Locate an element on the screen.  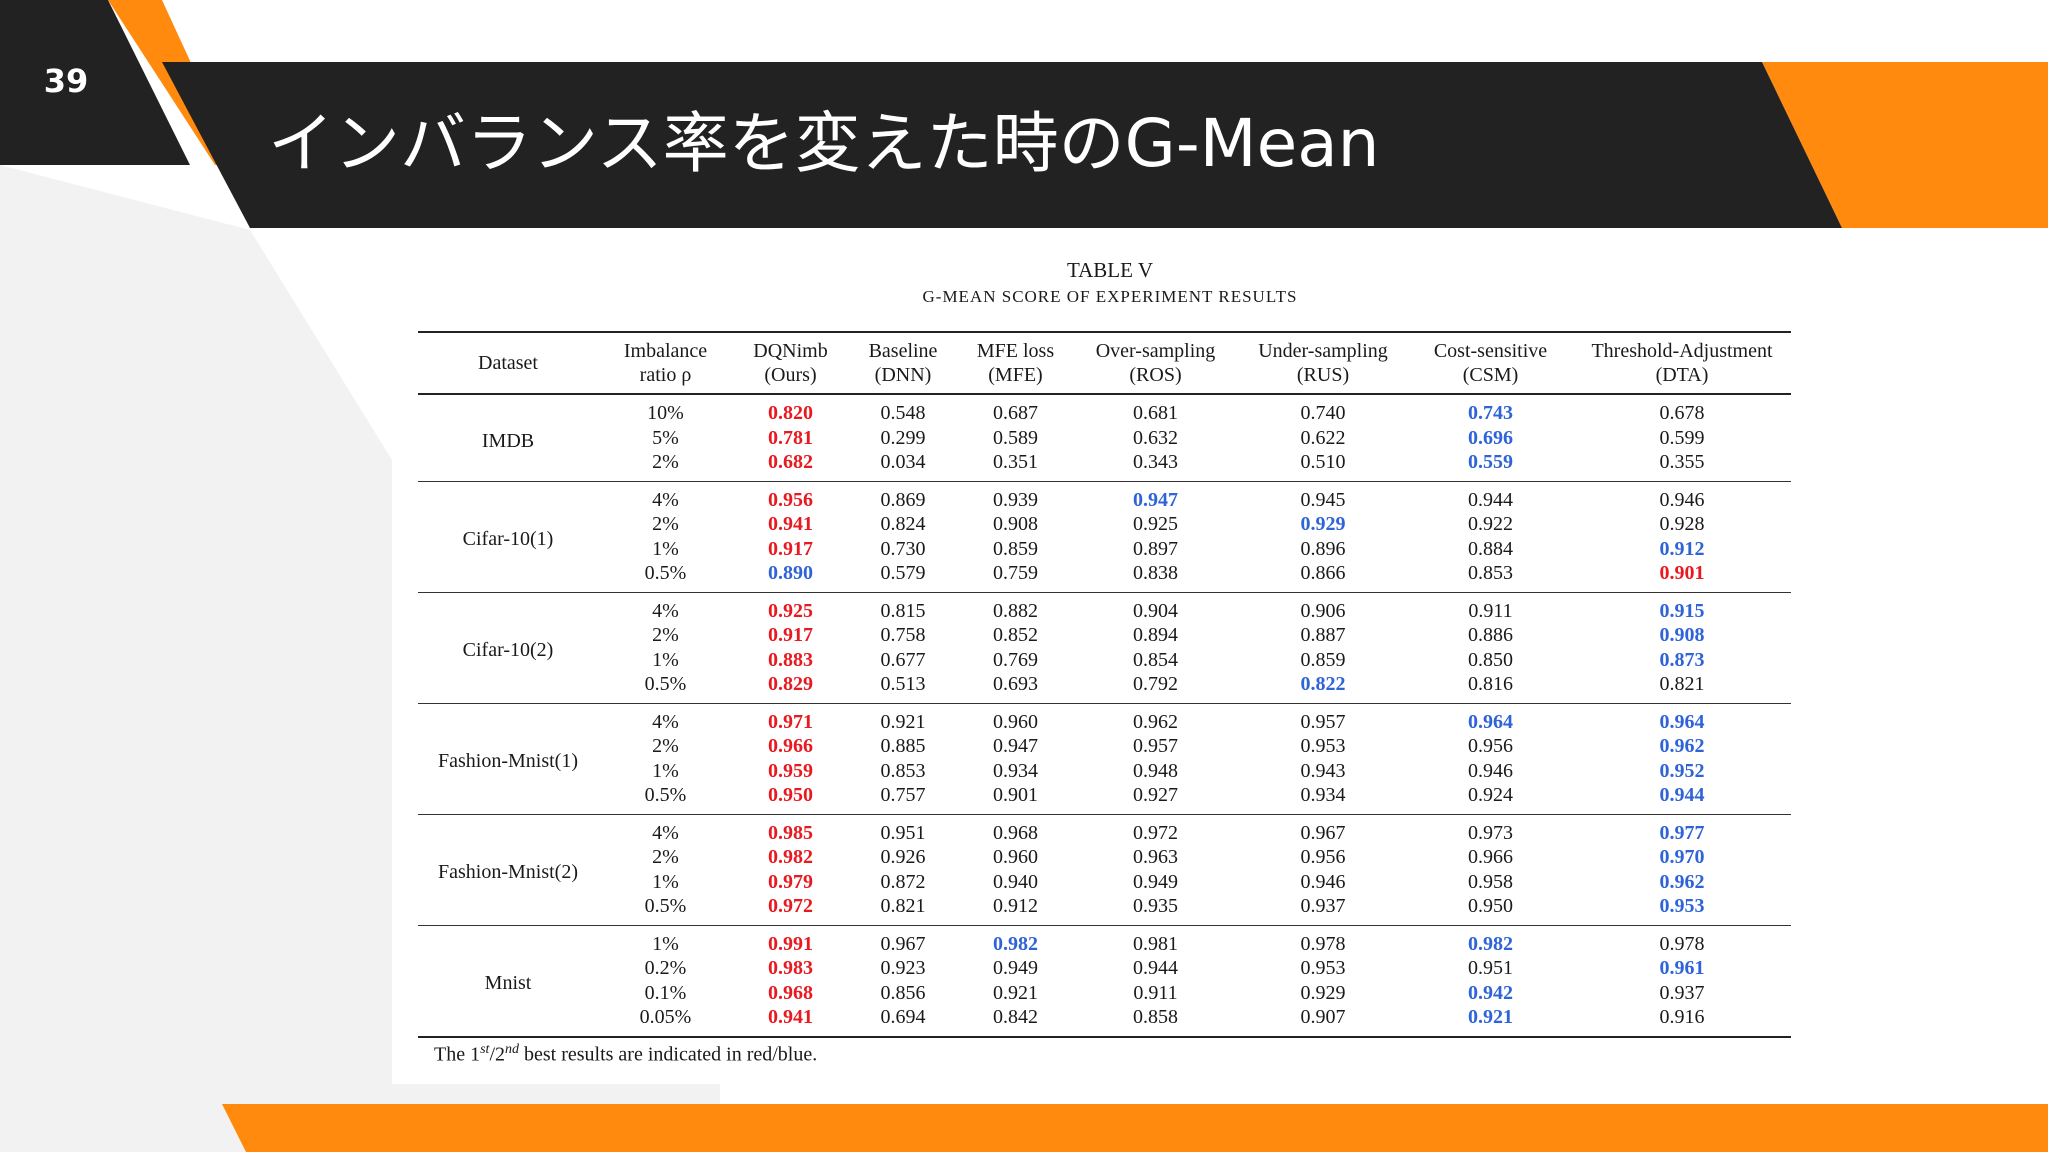
score-cell: 0.693 is located at coordinates (1015, 684).